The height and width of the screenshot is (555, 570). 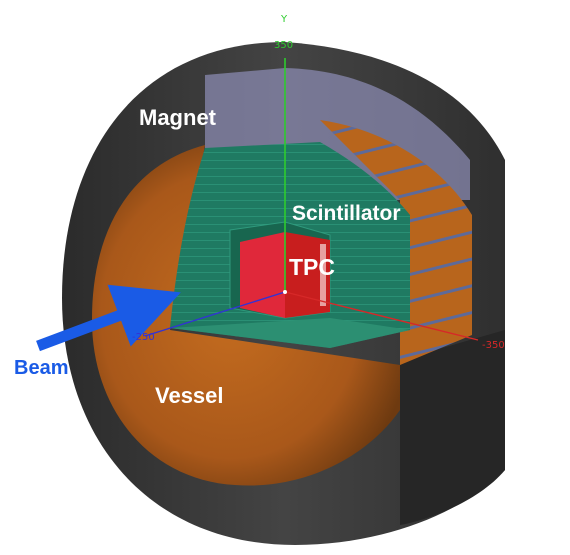 I want to click on vessel-side-wall, so click(x=396, y=242).